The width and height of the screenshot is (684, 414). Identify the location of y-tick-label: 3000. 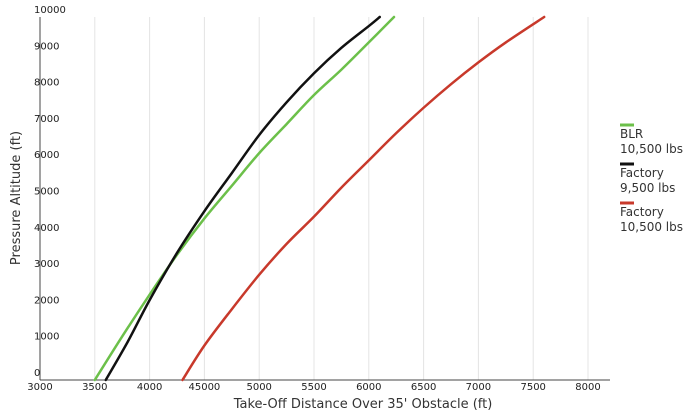
(46, 264).